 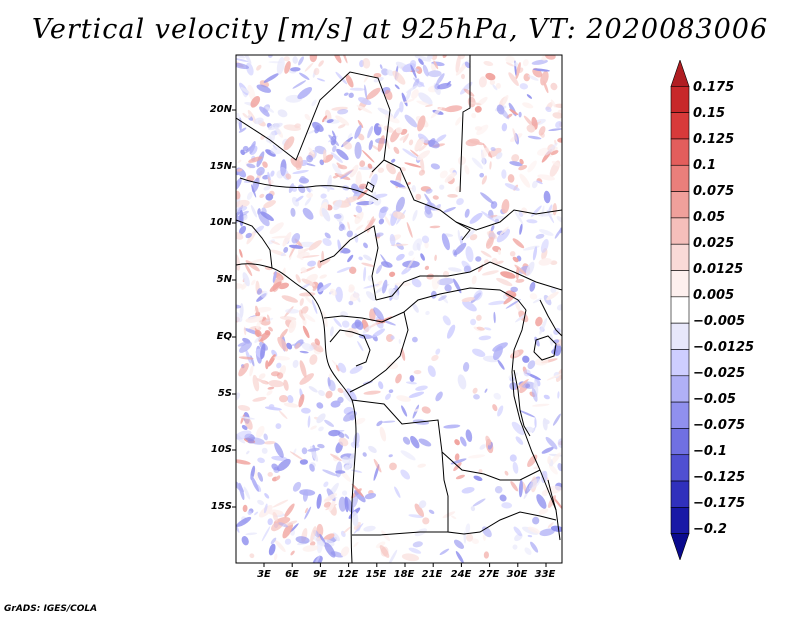 I want to click on colorbar-label-9: −0.005, so click(x=719, y=321).